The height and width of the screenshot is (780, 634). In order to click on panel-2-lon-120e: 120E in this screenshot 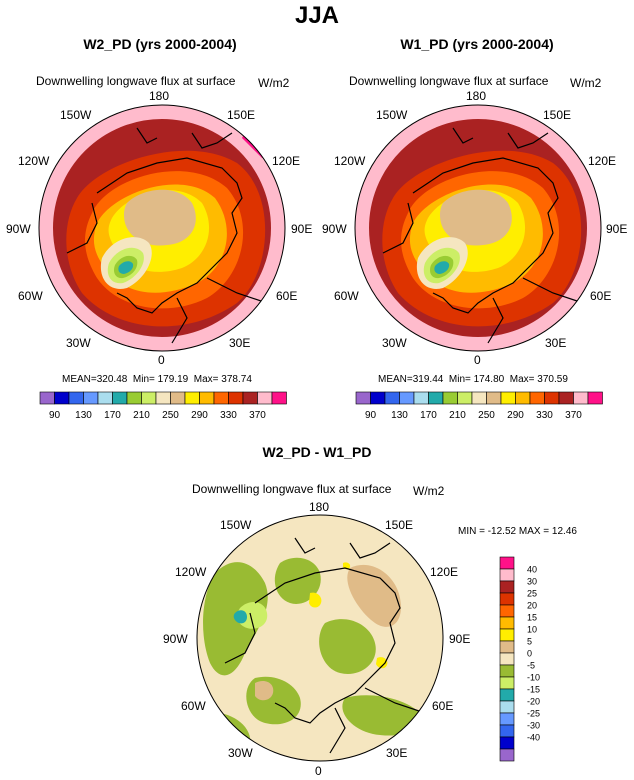, I will do `click(602, 161)`.